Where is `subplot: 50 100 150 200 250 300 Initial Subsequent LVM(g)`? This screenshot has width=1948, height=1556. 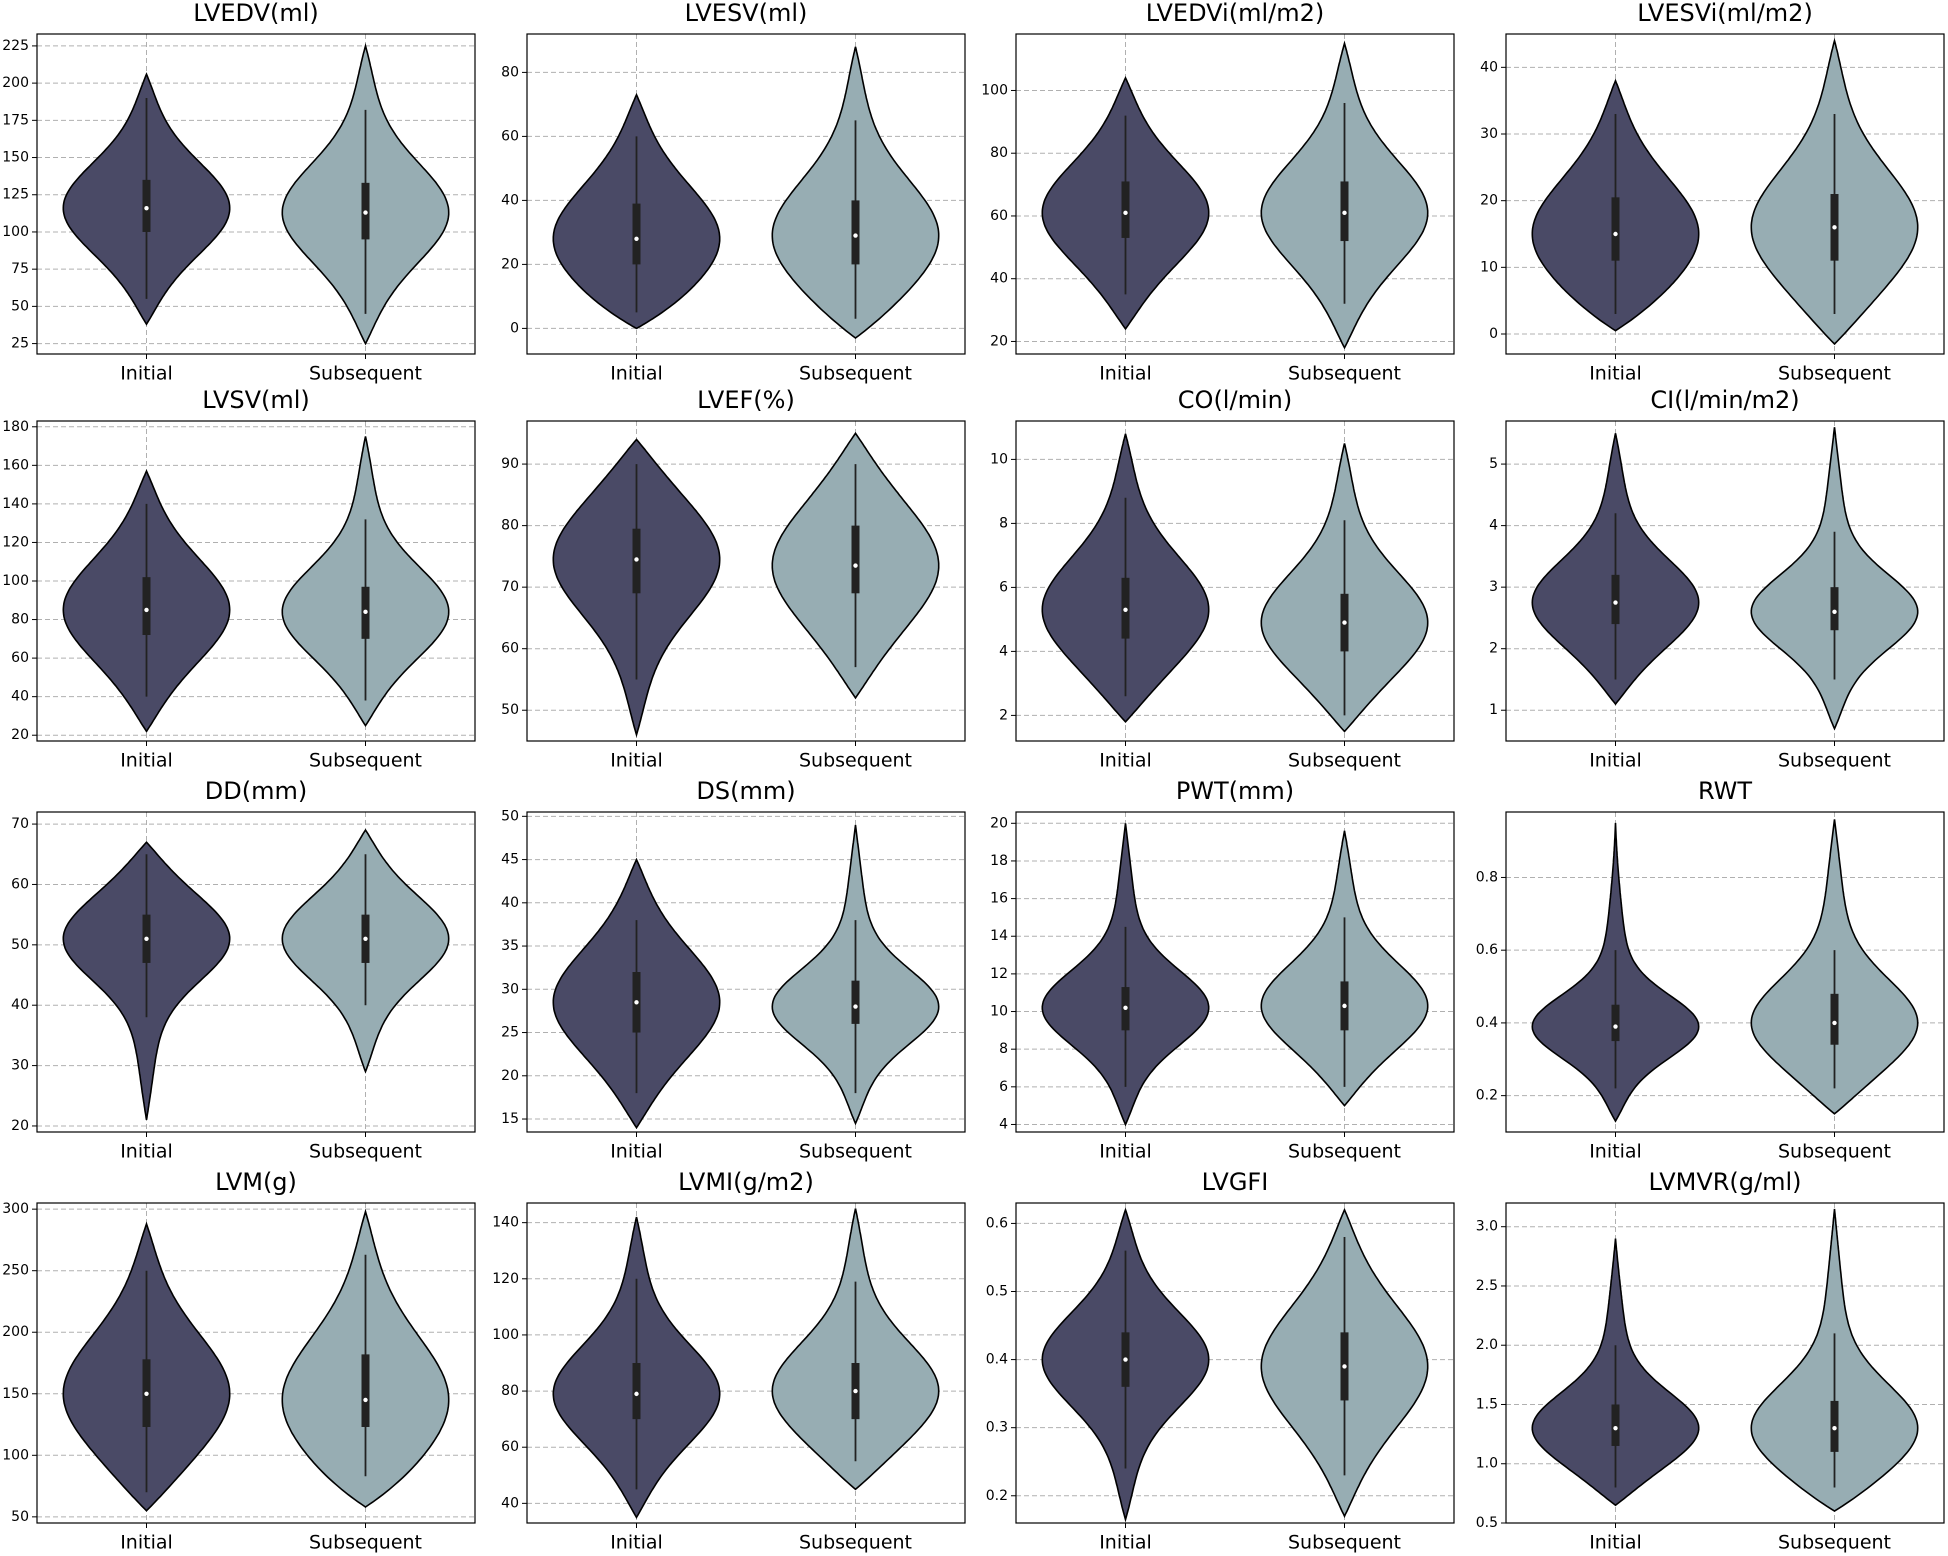
subplot: 50 100 150 200 250 300 Initial Subsequent LVM(g) is located at coordinates (239, 1361).